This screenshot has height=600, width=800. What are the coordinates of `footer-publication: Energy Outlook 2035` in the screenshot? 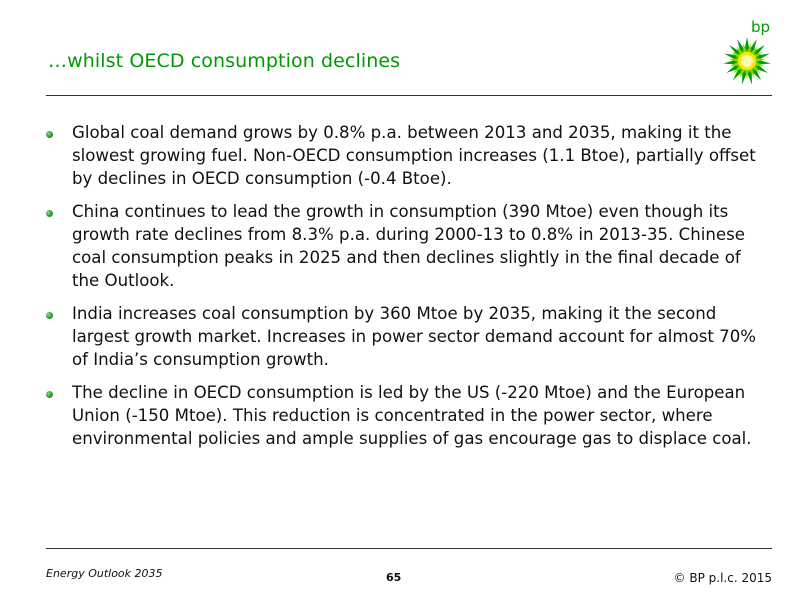 It's located at (104, 573).